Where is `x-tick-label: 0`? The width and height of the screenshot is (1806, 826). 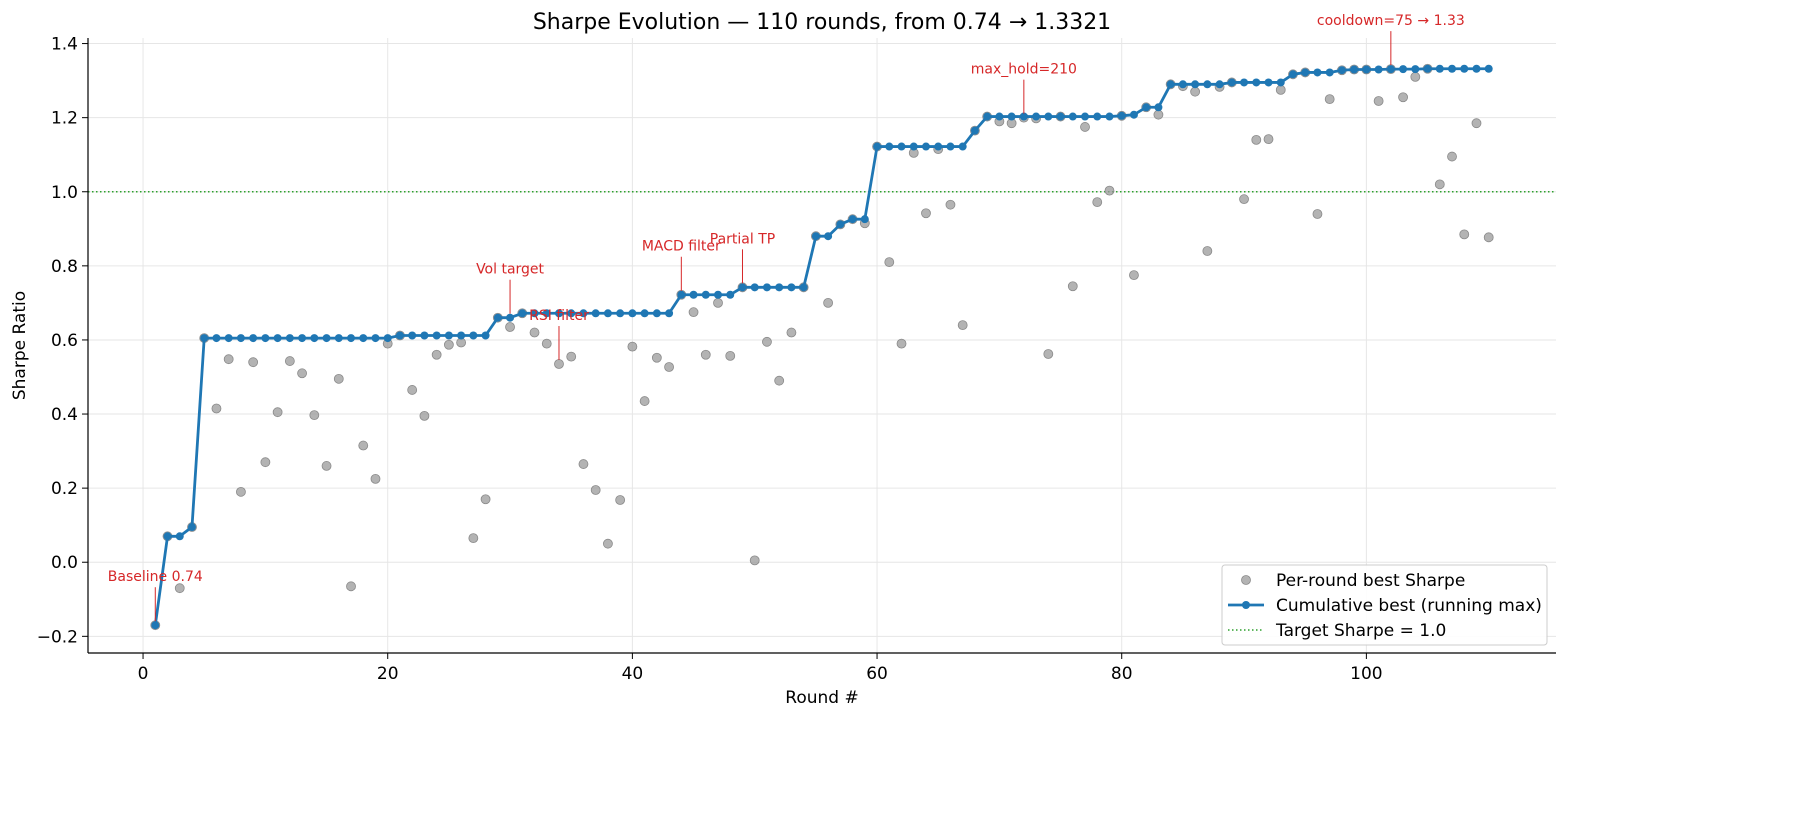 x-tick-label: 0 is located at coordinates (143, 674).